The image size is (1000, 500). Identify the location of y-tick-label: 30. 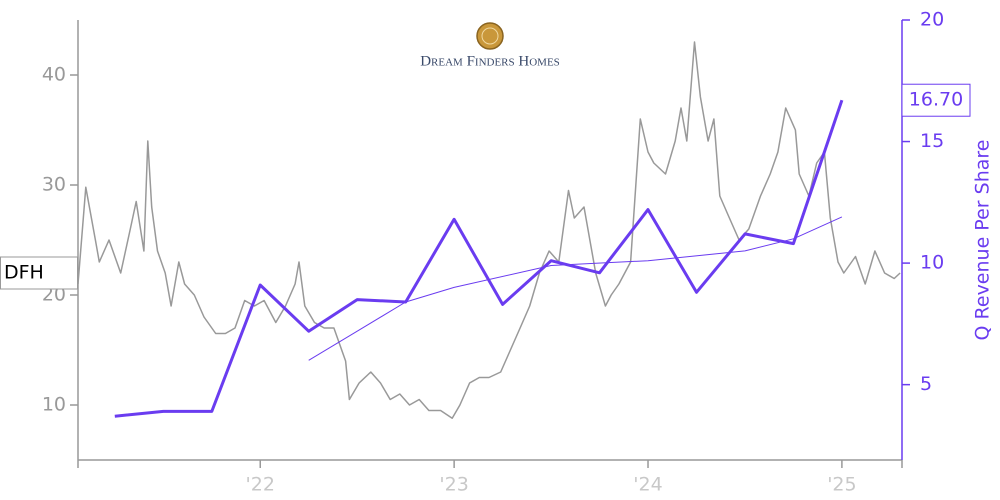
(54, 185).